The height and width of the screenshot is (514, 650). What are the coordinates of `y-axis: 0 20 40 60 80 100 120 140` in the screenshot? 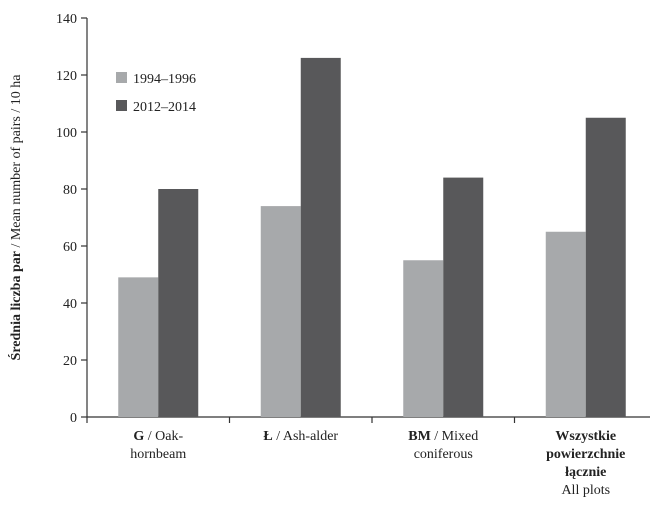 It's located at (72, 219).